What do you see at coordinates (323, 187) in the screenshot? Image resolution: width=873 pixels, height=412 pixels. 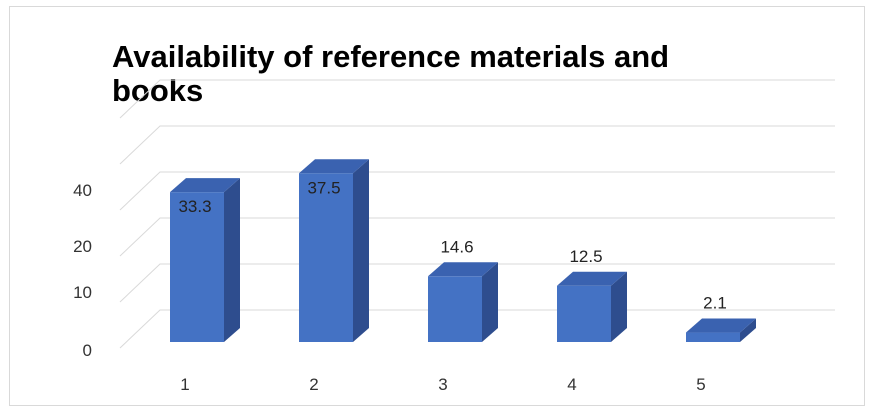 I see `data-label: 37.5` at bounding box center [323, 187].